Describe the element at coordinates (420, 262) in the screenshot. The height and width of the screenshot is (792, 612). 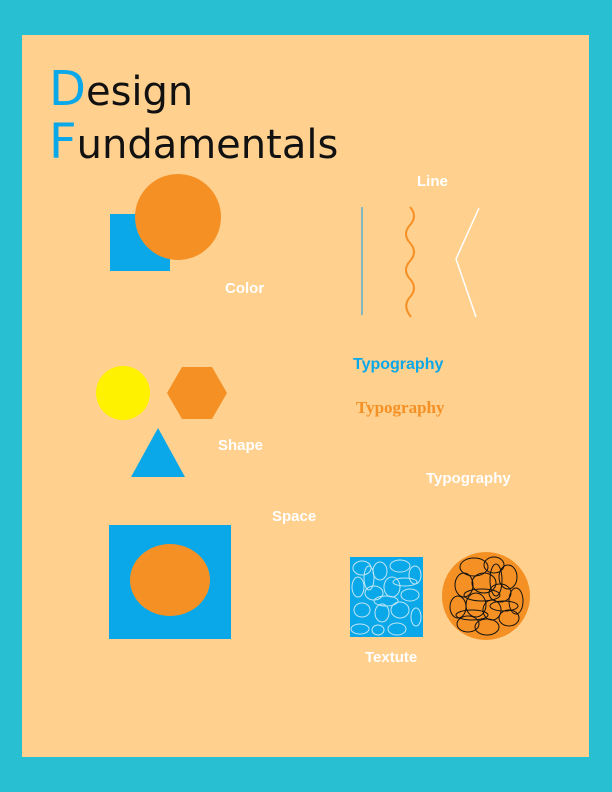
I see `line-styles-icon` at that location.